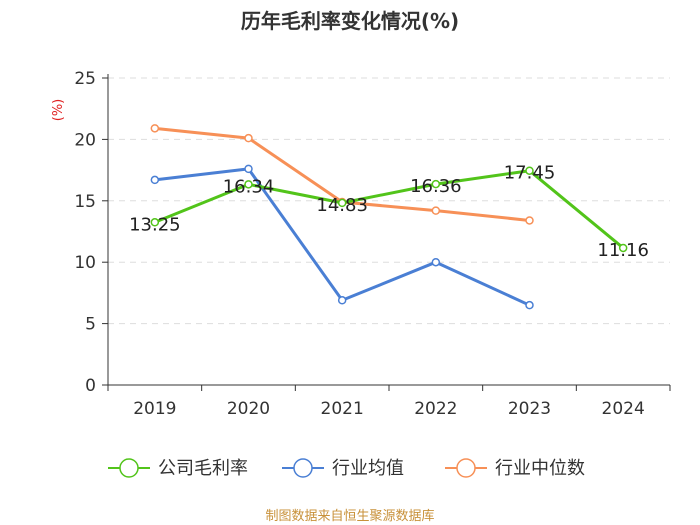 Image resolution: width=700 pixels, height=525 pixels. Describe the element at coordinates (248, 138) in the screenshot. I see `point-2-2020` at that location.